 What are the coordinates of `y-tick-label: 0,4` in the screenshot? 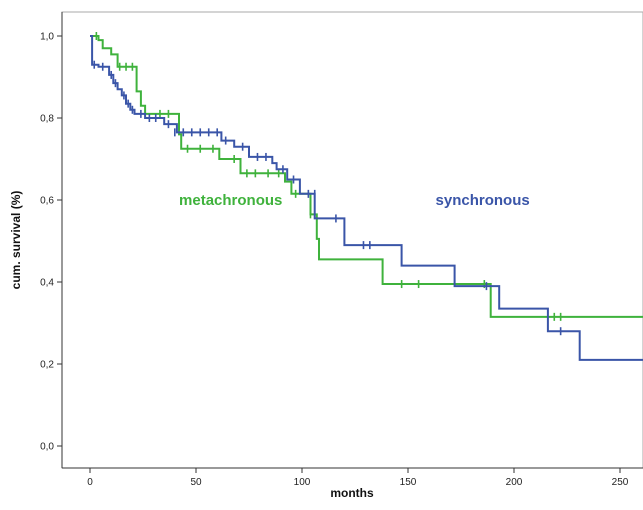 It's located at (47, 283).